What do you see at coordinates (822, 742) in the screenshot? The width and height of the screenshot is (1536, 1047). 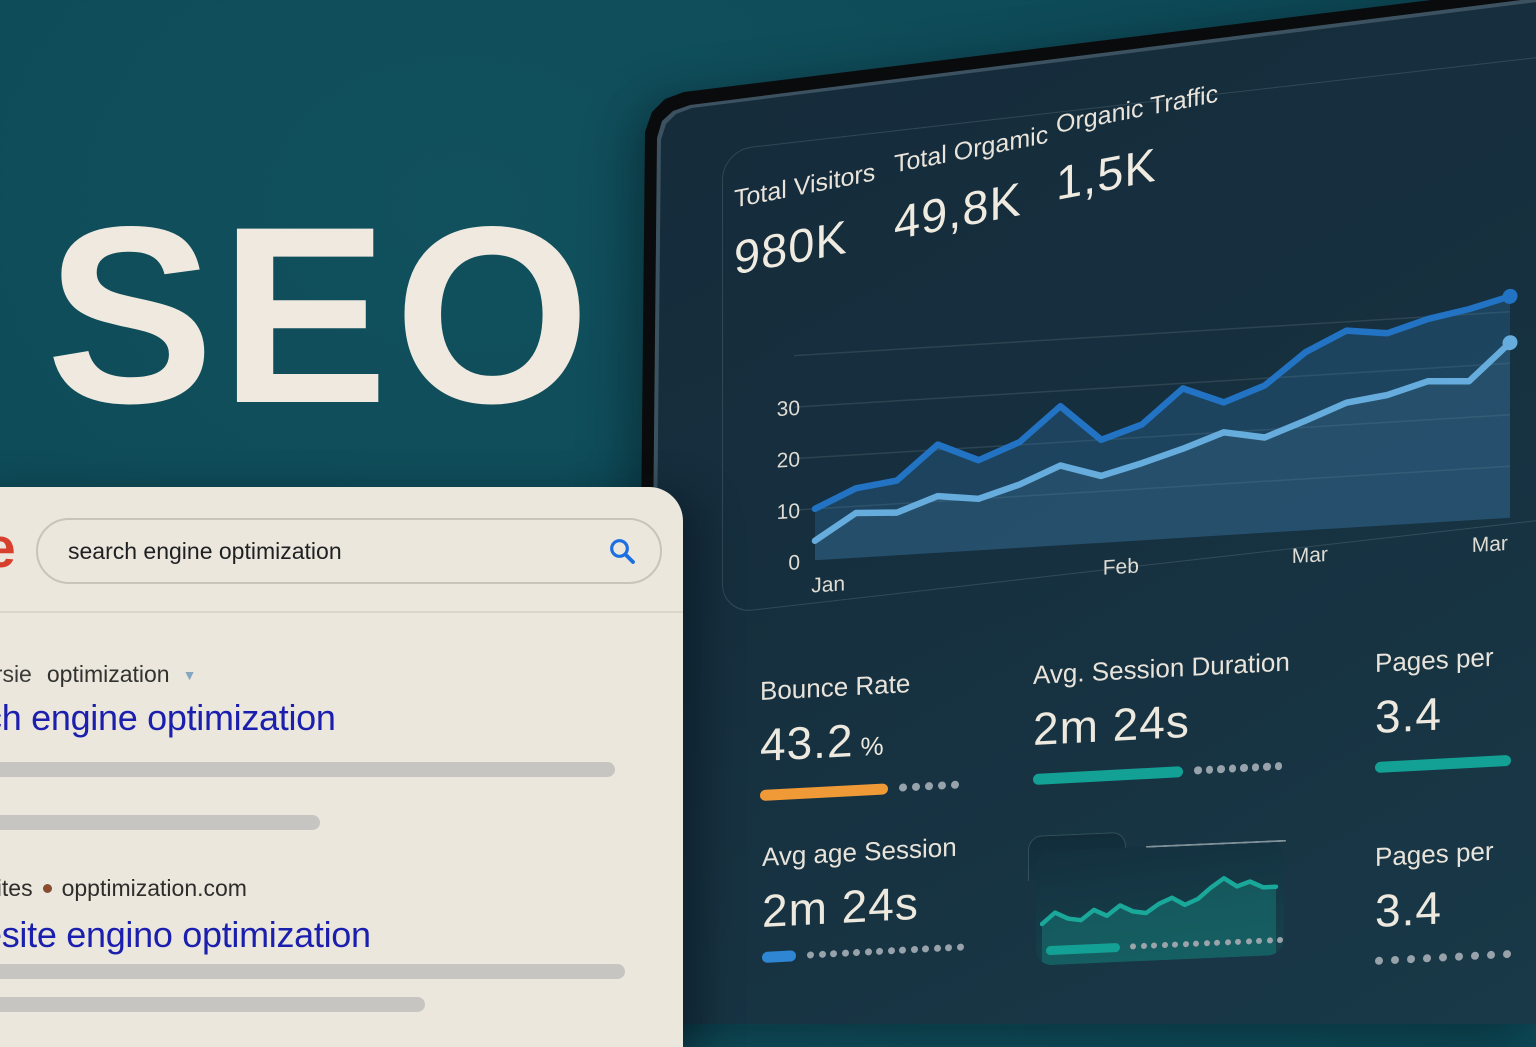 I see `metric-value: 43.2%` at bounding box center [822, 742].